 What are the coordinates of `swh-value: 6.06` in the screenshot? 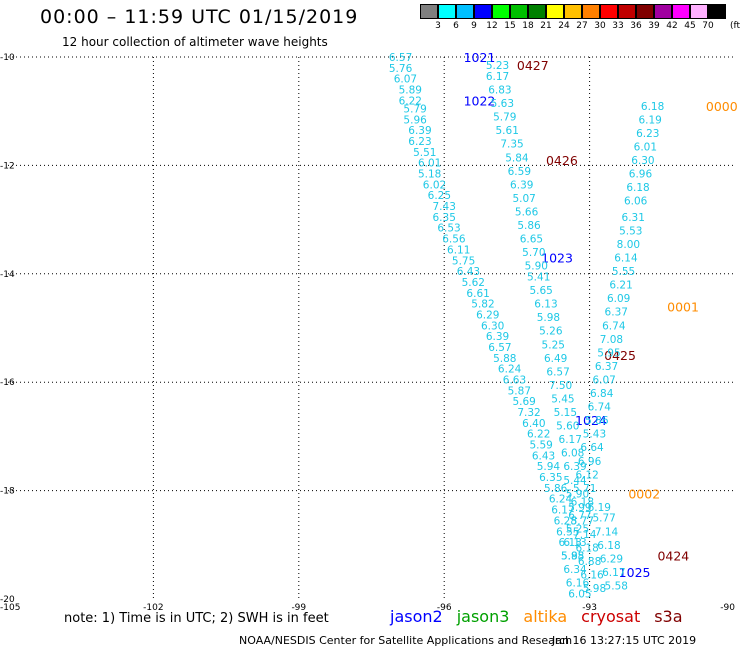 It's located at (636, 202).